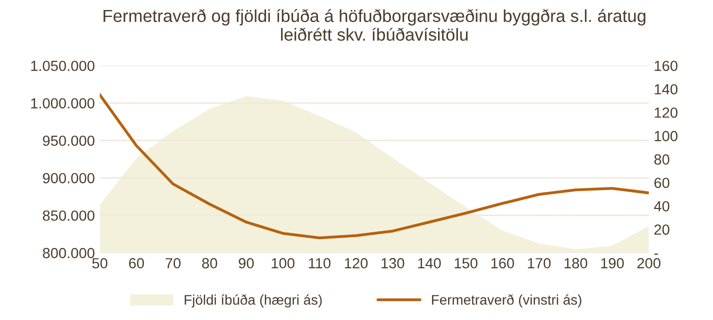 This screenshot has height=320, width=713. Describe the element at coordinates (393, 263) in the screenshot. I see `x-tick-label: 130` at that location.